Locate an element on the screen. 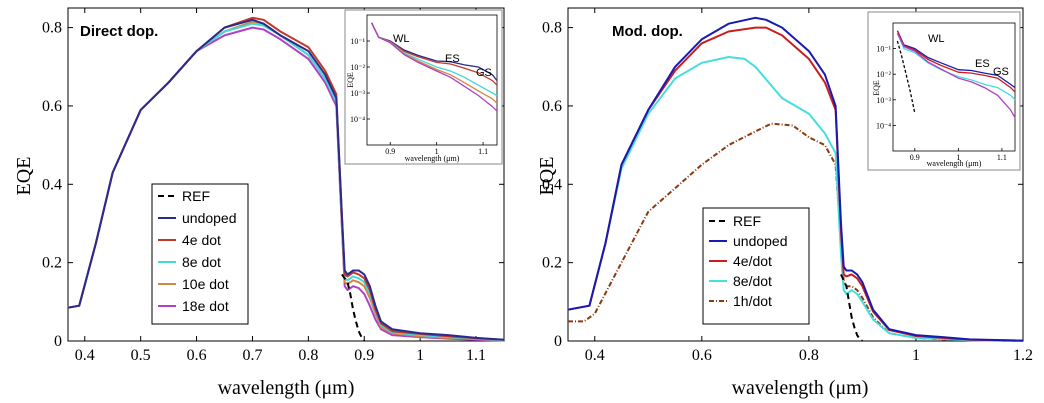 Image resolution: width=1044 pixels, height=403 pixels. inset-series-line-1h-dot is located at coordinates (956, 75).